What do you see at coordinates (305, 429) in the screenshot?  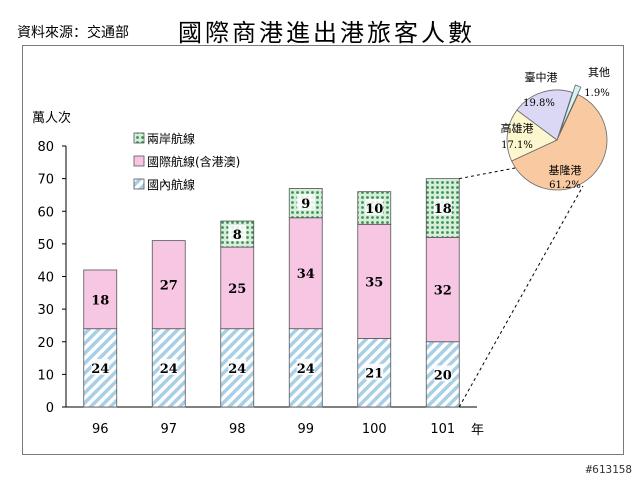 I see `x-tick-label: 99` at bounding box center [305, 429].